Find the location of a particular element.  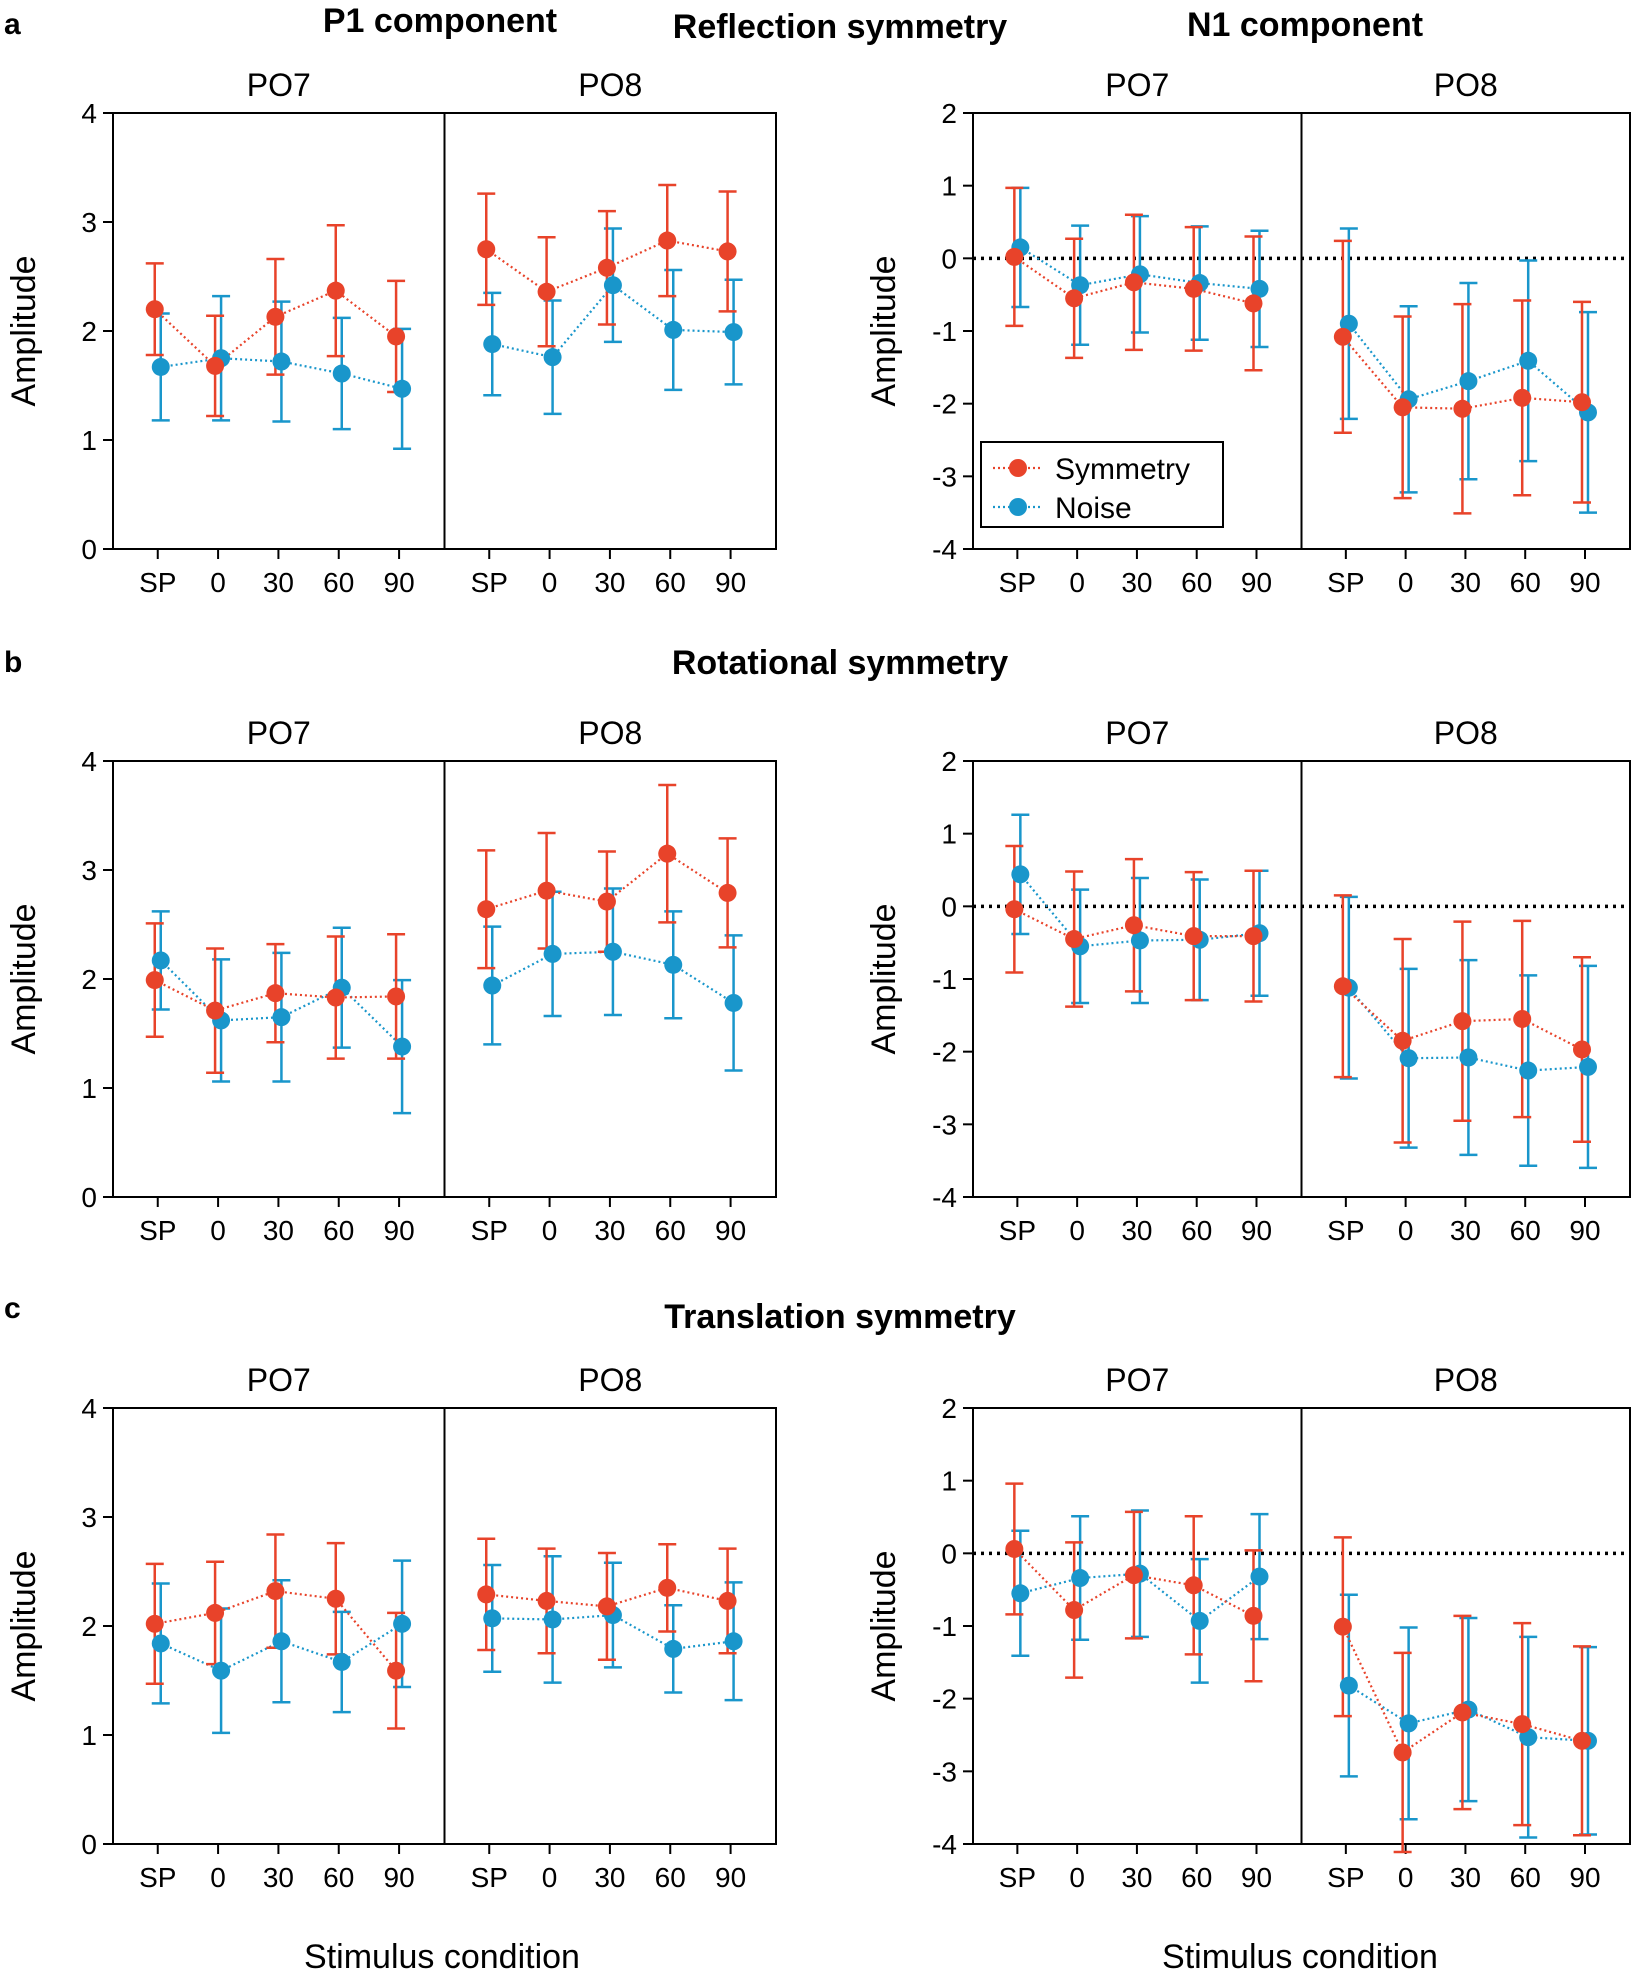

n1-component-title: N1 component is located at coordinates (1305, 25).